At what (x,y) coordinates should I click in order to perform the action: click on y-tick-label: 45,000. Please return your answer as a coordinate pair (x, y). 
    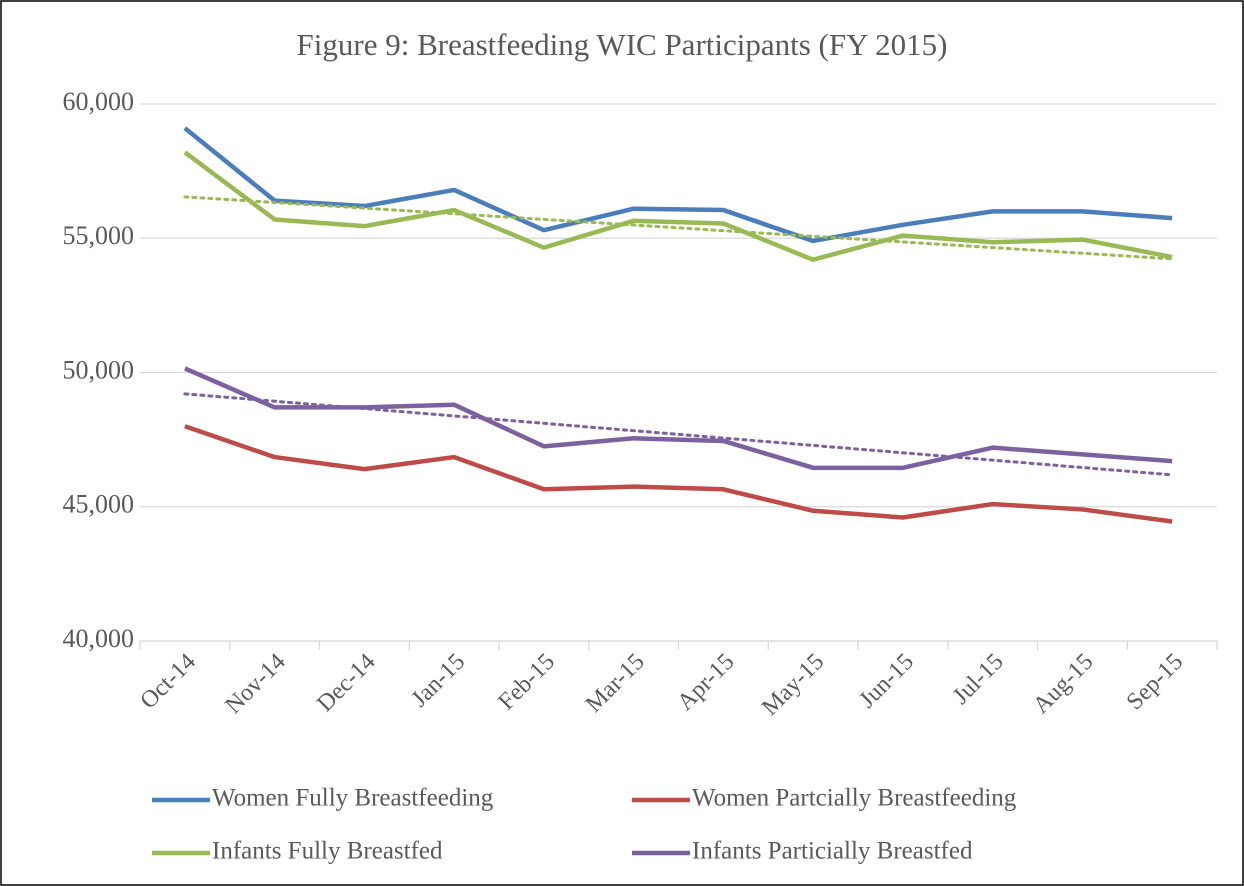
    Looking at the image, I should click on (99, 504).